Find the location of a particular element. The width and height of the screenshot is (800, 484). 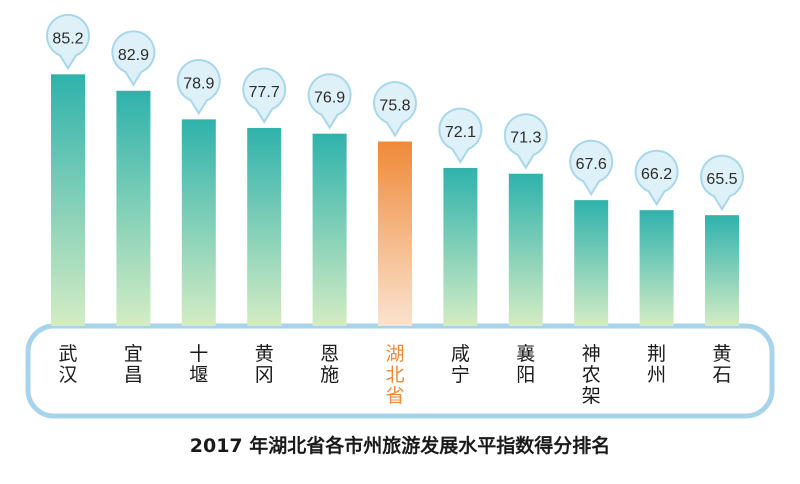

category-label-10-1: 石 is located at coordinates (721, 375).